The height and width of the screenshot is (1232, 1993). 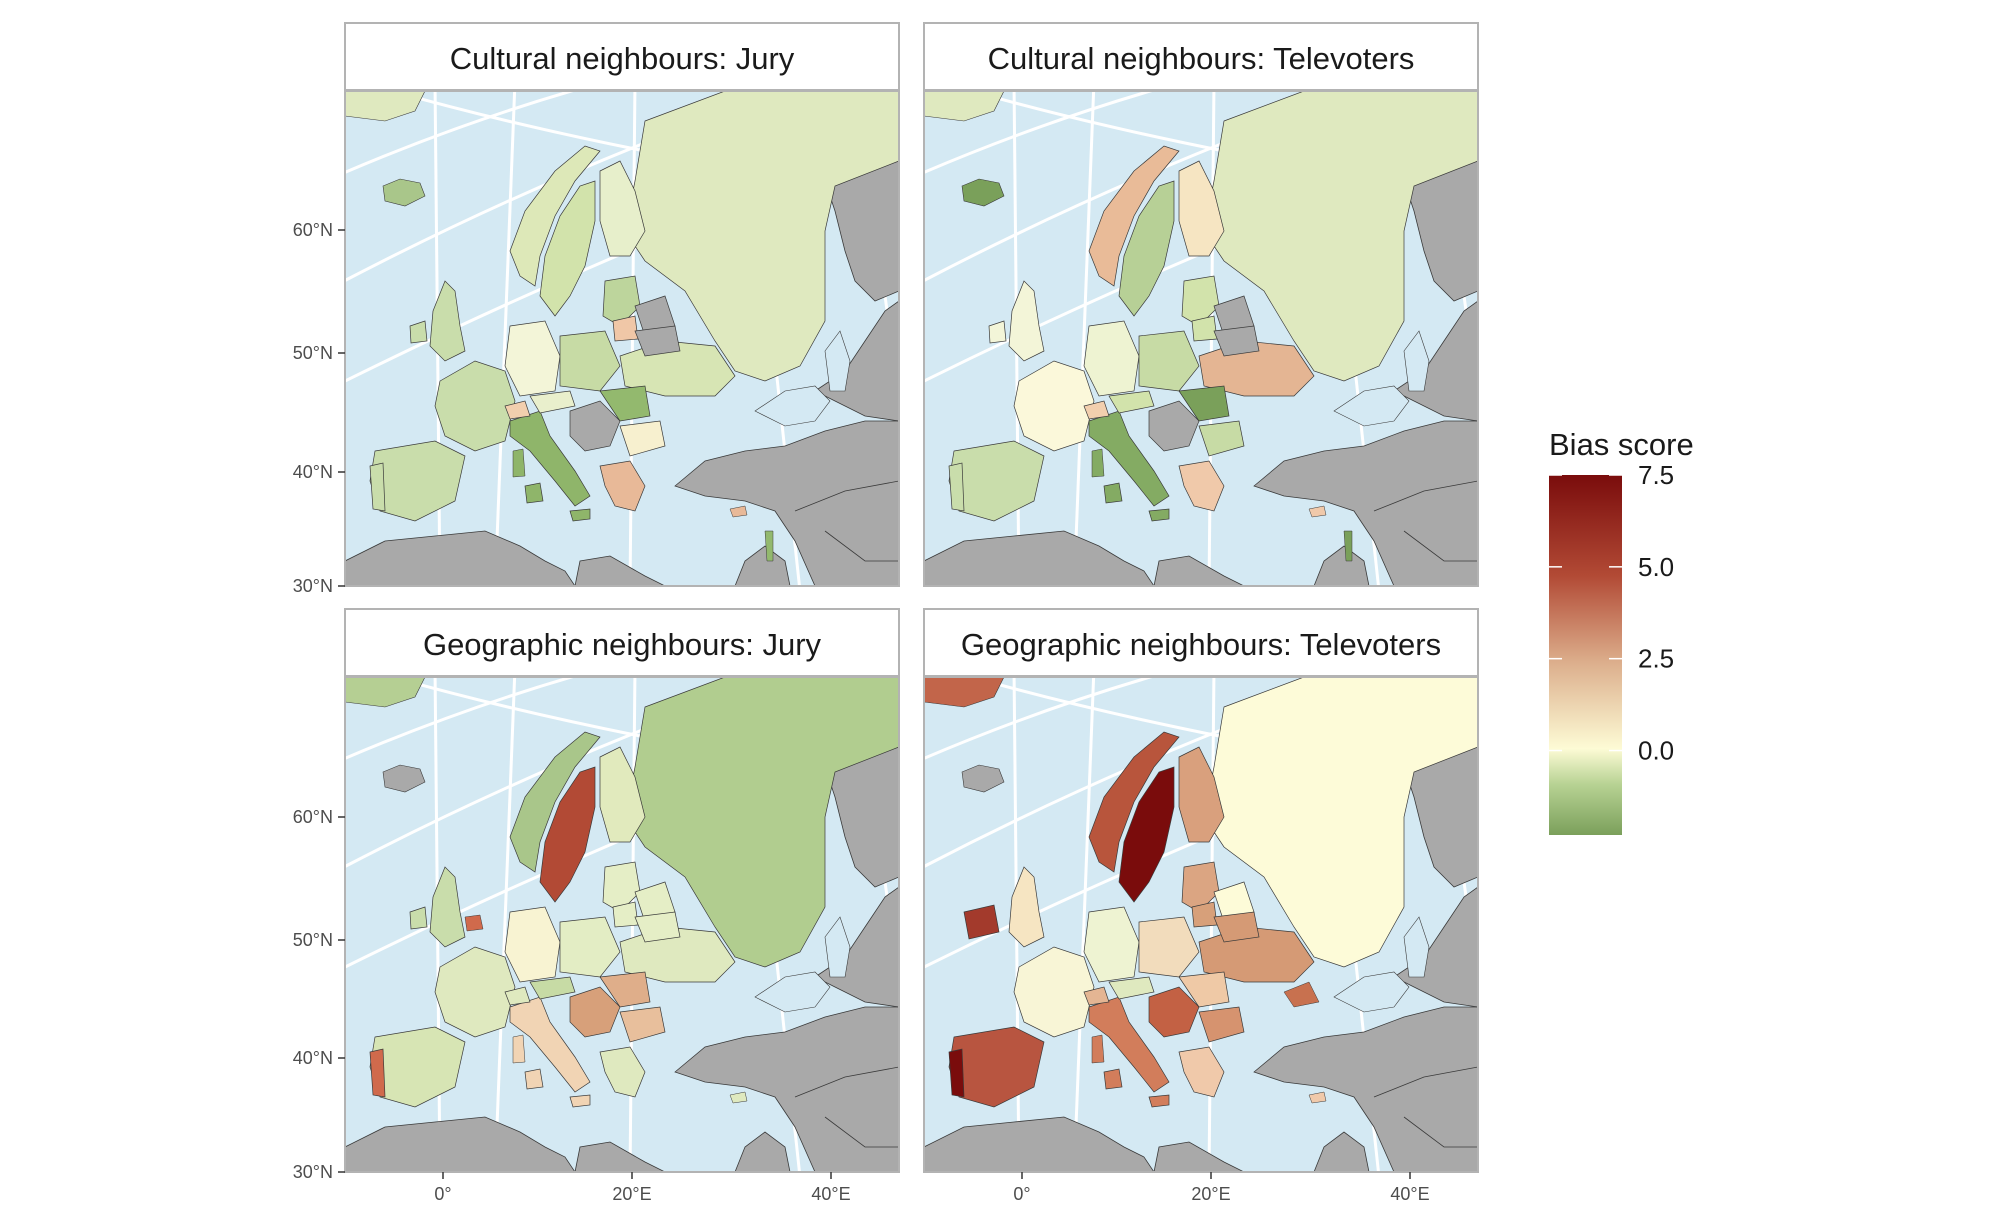 I want to click on facet-cultural-televoters: Cultural neighbours: Televoters, so click(x=1201, y=304).